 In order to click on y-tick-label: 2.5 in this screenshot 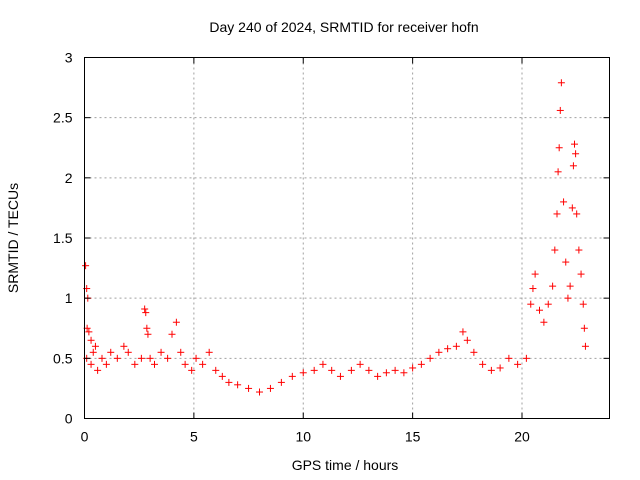, I will do `click(63, 118)`.